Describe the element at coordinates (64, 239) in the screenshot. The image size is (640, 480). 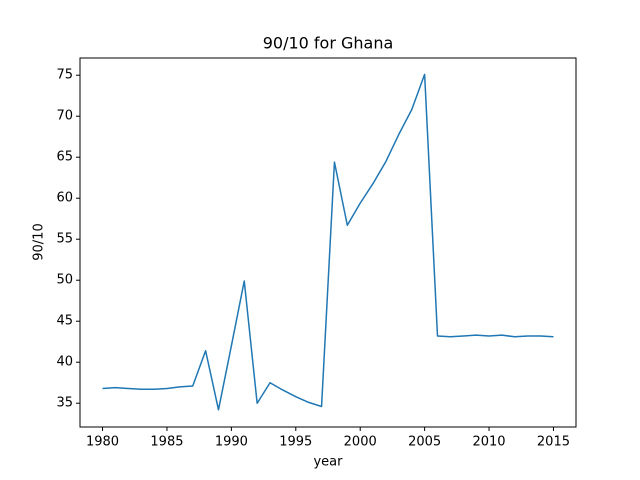
I see `y-tick-label: 55` at that location.